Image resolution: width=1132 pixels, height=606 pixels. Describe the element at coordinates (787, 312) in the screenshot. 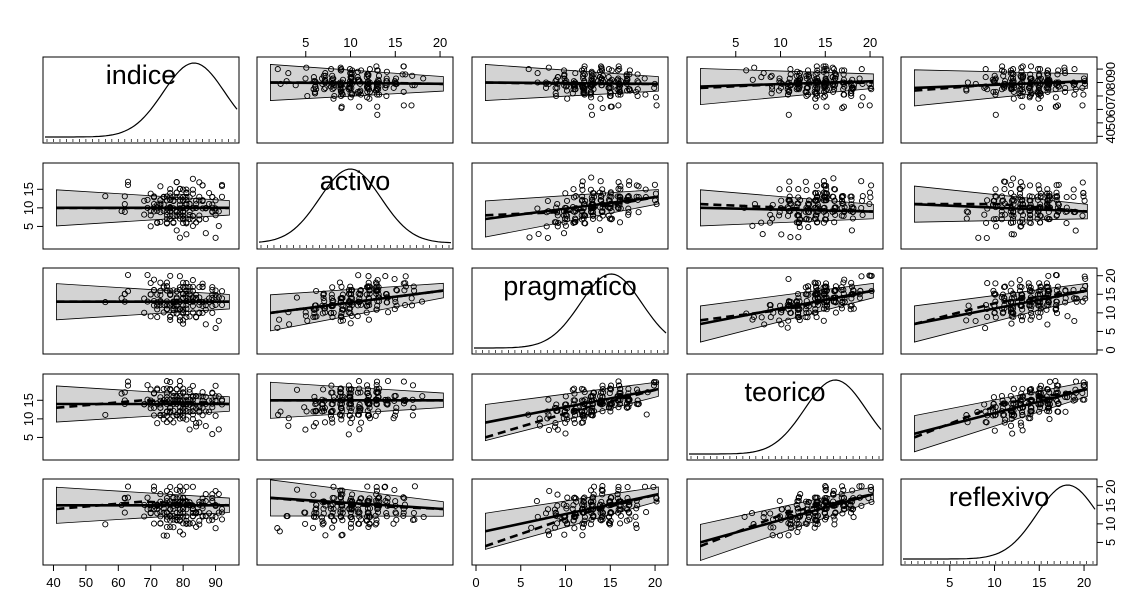

I see `confidence-band` at that location.